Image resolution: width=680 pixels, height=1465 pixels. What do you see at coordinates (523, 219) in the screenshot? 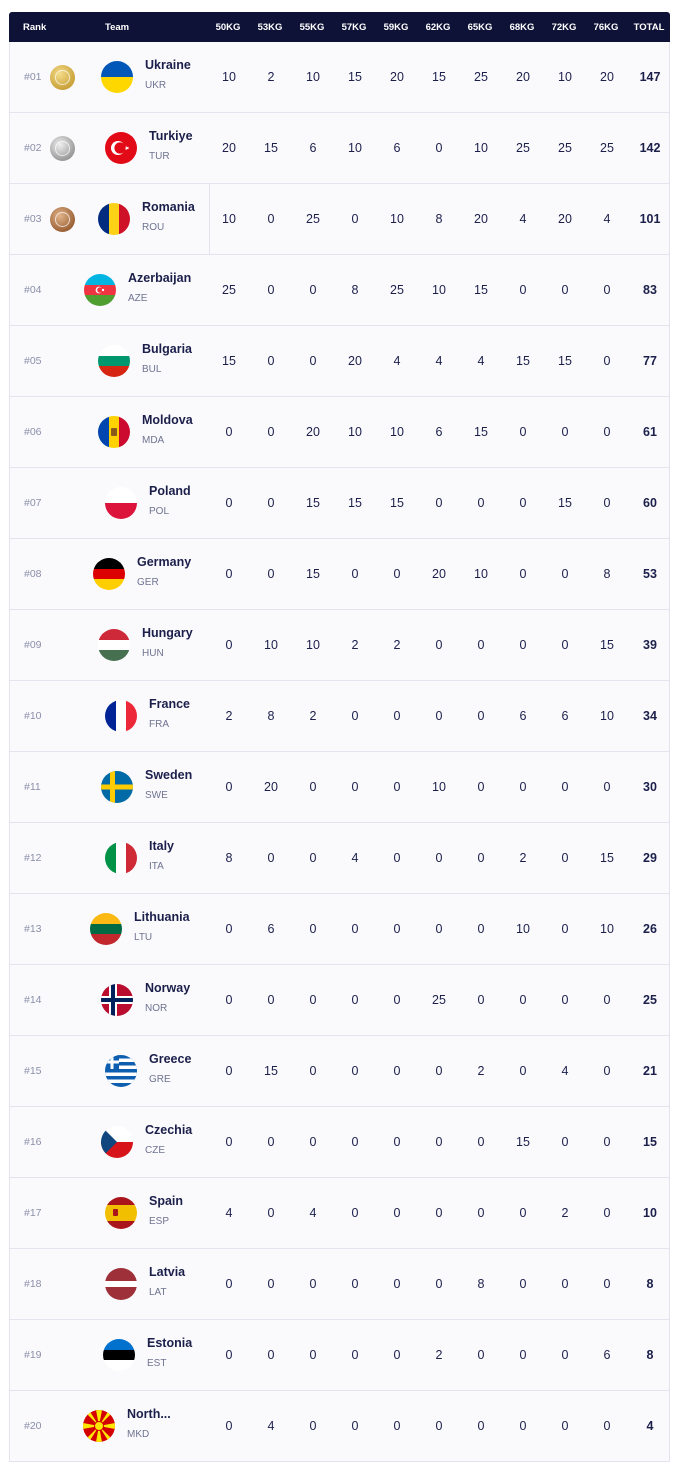
I see `score-cell: 4` at bounding box center [523, 219].